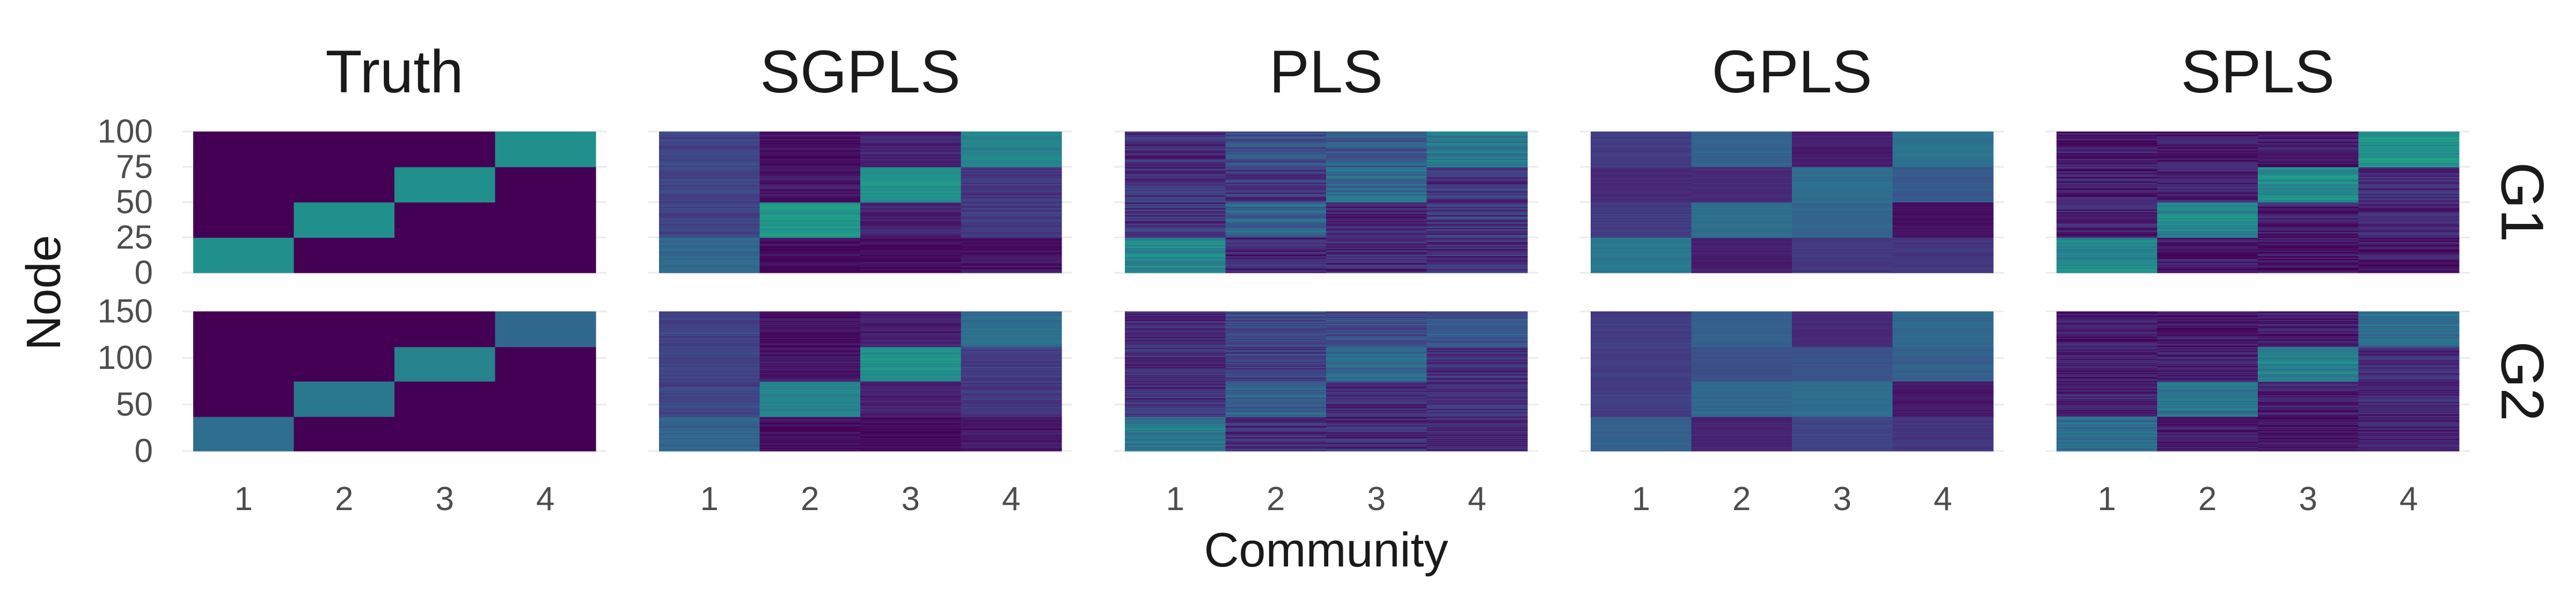 This screenshot has width=2576, height=596. I want to click on y-tick-label: 50, so click(134, 202).